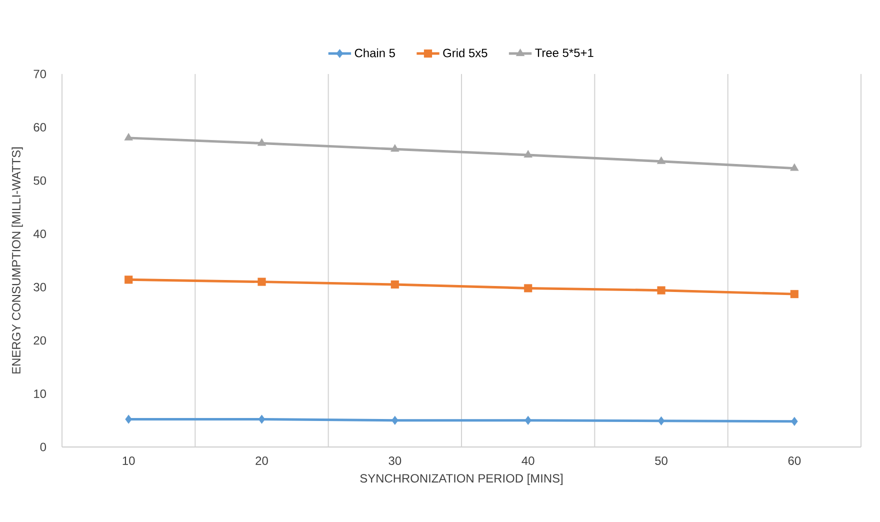 This screenshot has height=522, width=880. What do you see at coordinates (40, 74) in the screenshot?
I see `y-tick-label: 70` at bounding box center [40, 74].